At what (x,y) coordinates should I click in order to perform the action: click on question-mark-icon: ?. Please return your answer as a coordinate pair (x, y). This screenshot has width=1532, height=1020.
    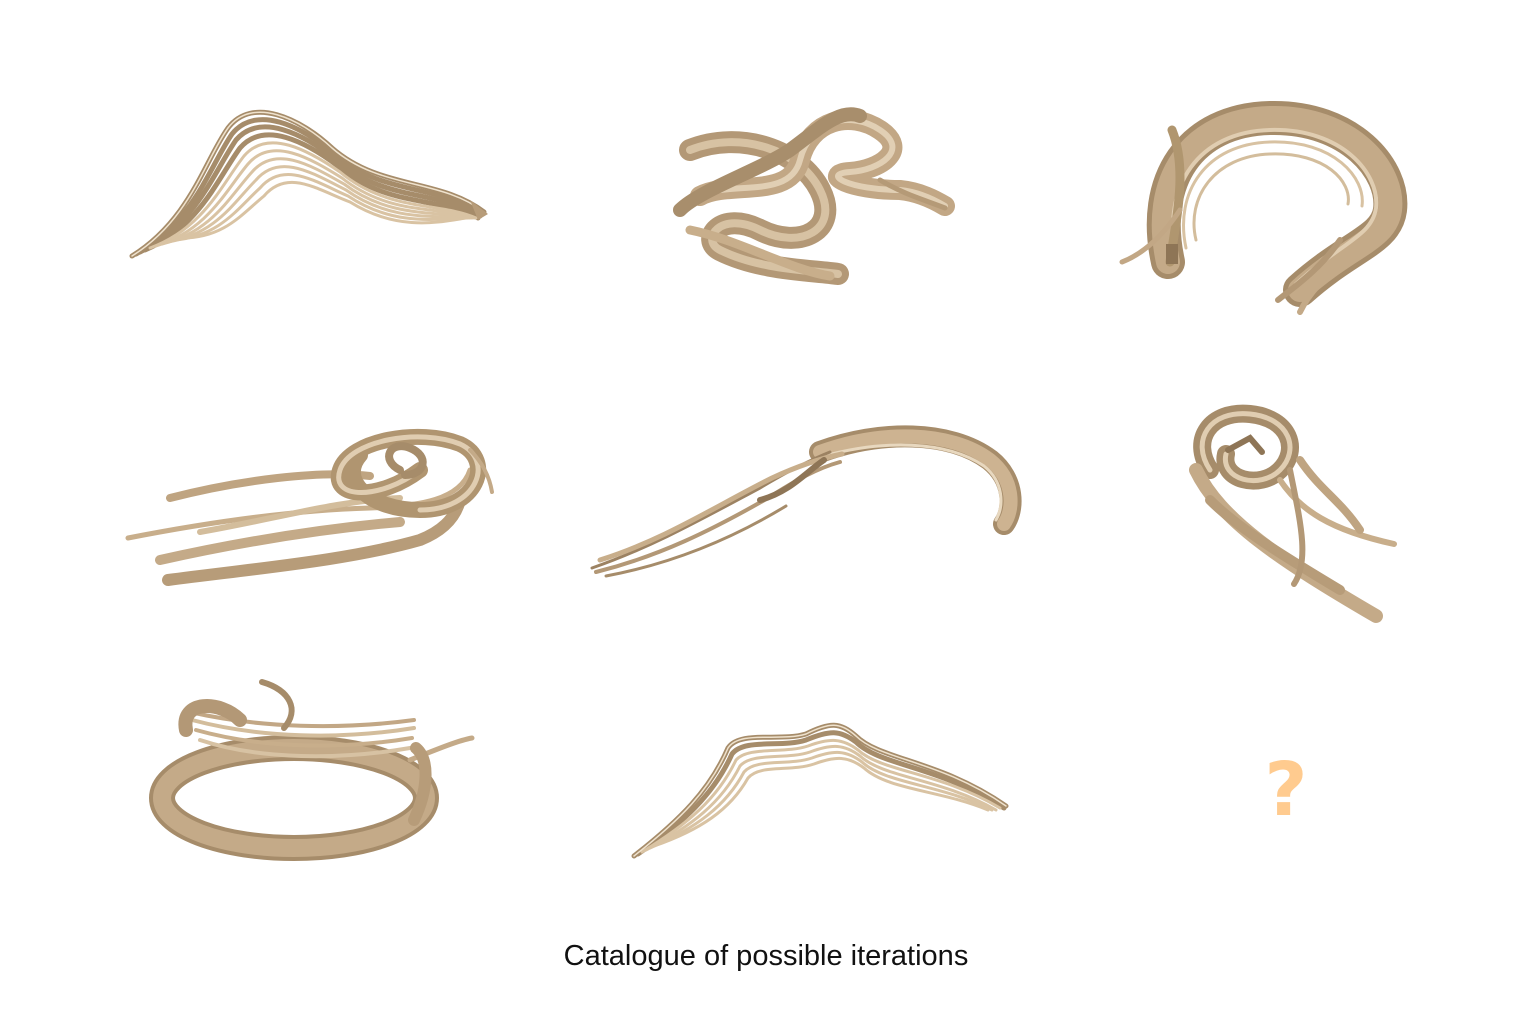
    Looking at the image, I should click on (1286, 790).